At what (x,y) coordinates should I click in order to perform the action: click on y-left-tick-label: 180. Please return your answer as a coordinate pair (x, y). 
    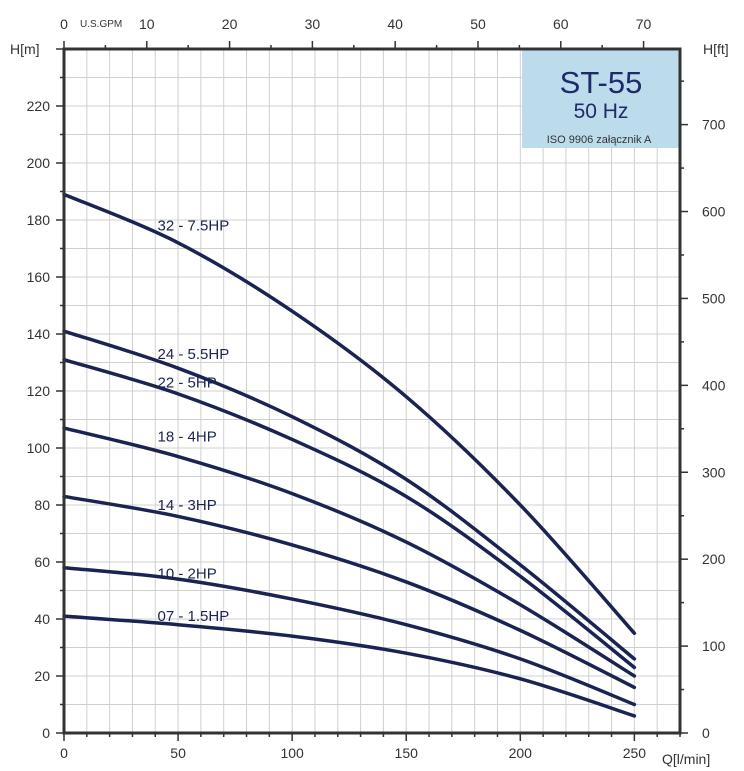
    Looking at the image, I should click on (39, 220).